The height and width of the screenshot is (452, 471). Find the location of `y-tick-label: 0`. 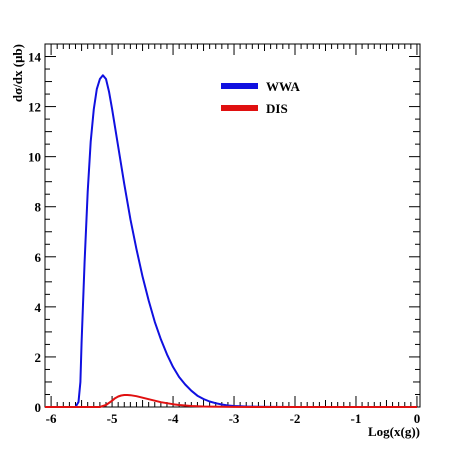

y-tick-label: 0 is located at coordinates (38, 407).